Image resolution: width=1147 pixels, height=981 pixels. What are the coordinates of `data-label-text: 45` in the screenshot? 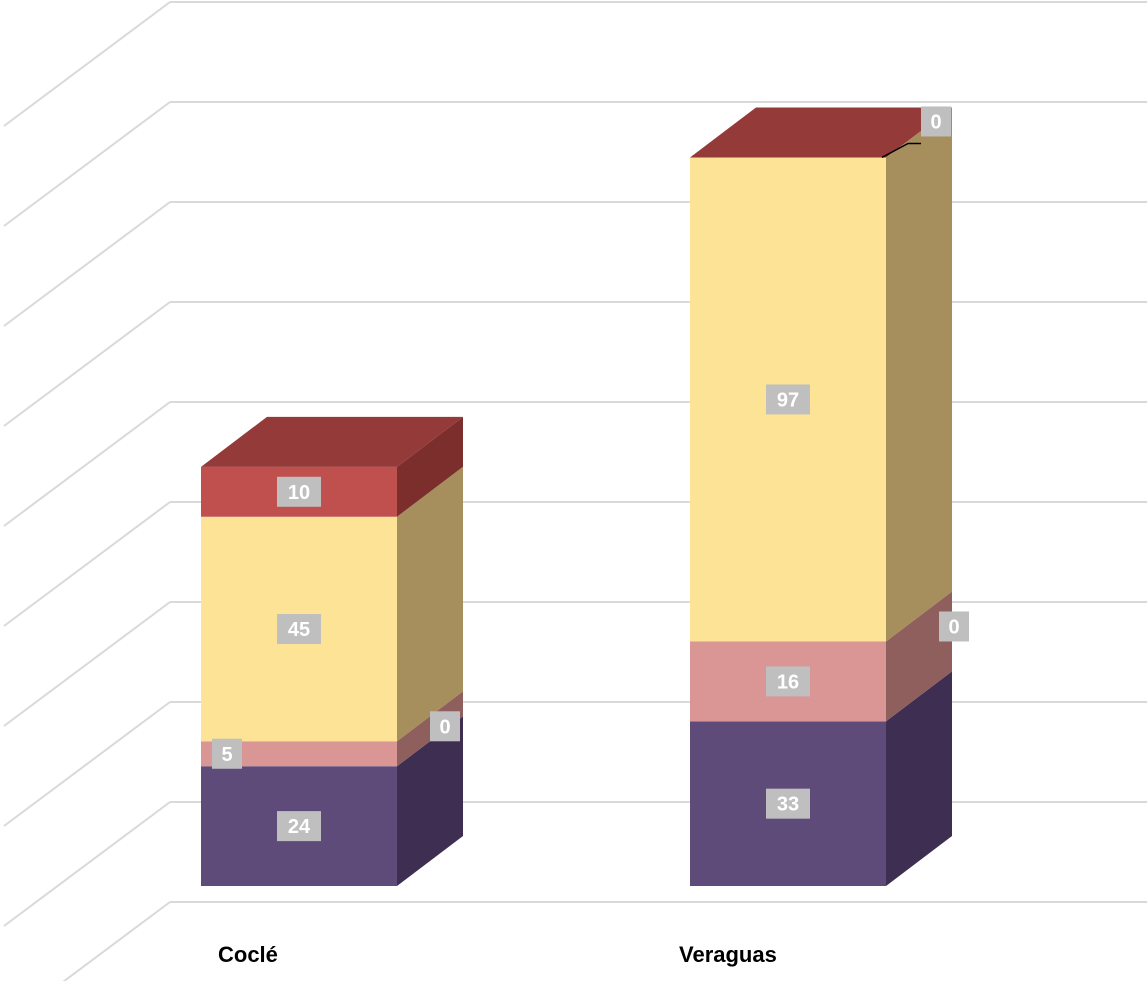 It's located at (299, 630).